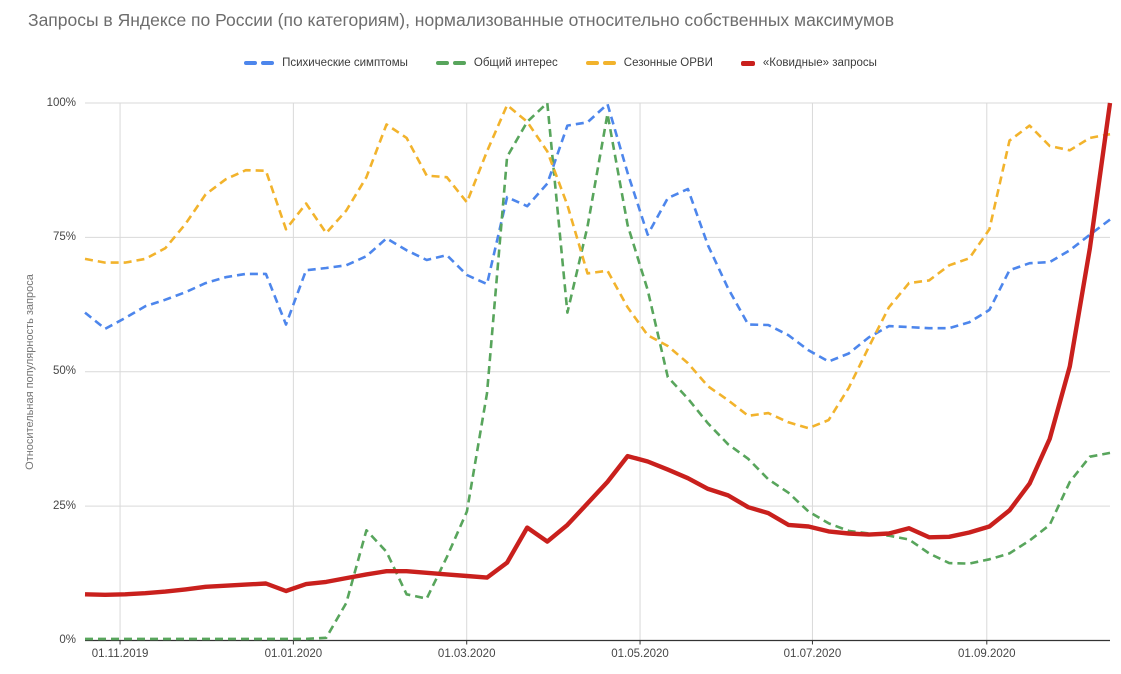  Describe the element at coordinates (345, 63) in the screenshot. I see `legend-label: Психические симптомы` at that location.